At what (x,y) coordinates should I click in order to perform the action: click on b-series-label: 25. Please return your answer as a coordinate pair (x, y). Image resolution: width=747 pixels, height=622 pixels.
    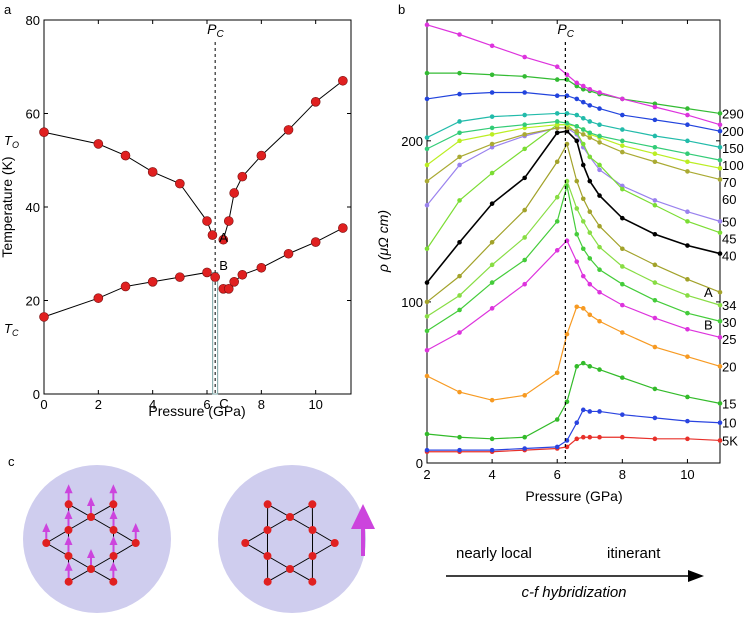
    Looking at the image, I should click on (729, 339).